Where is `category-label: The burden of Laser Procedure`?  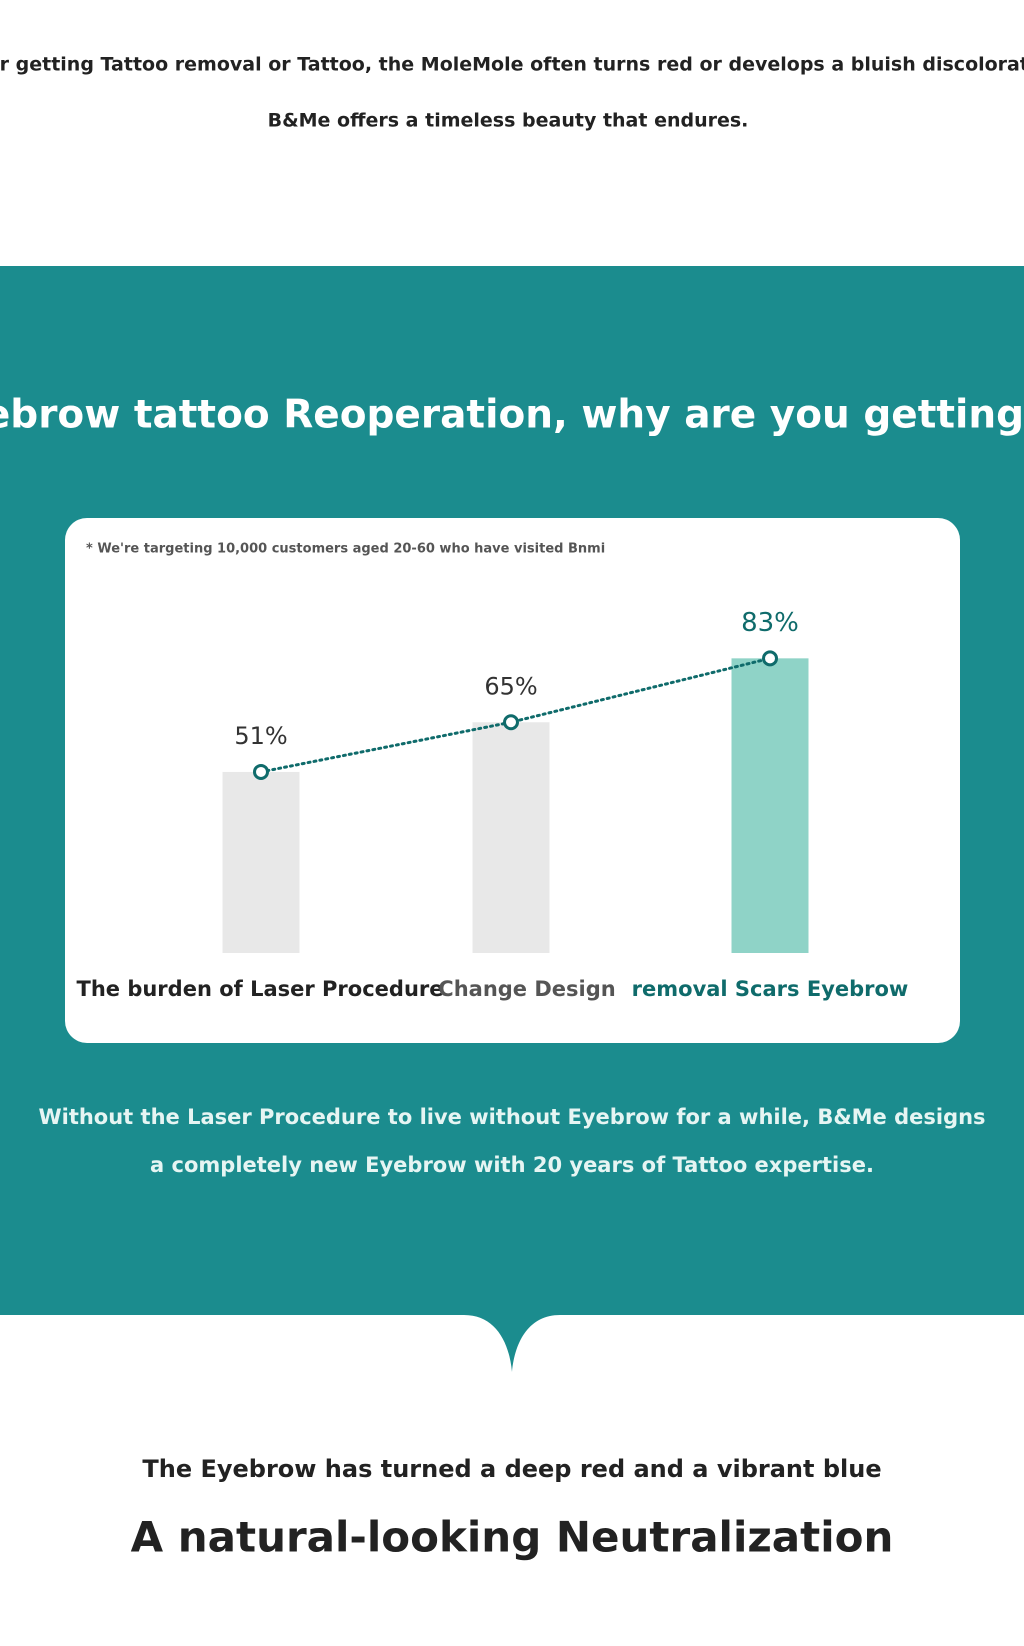
category-label: The burden of Laser Procedure is located at coordinates (260, 989).